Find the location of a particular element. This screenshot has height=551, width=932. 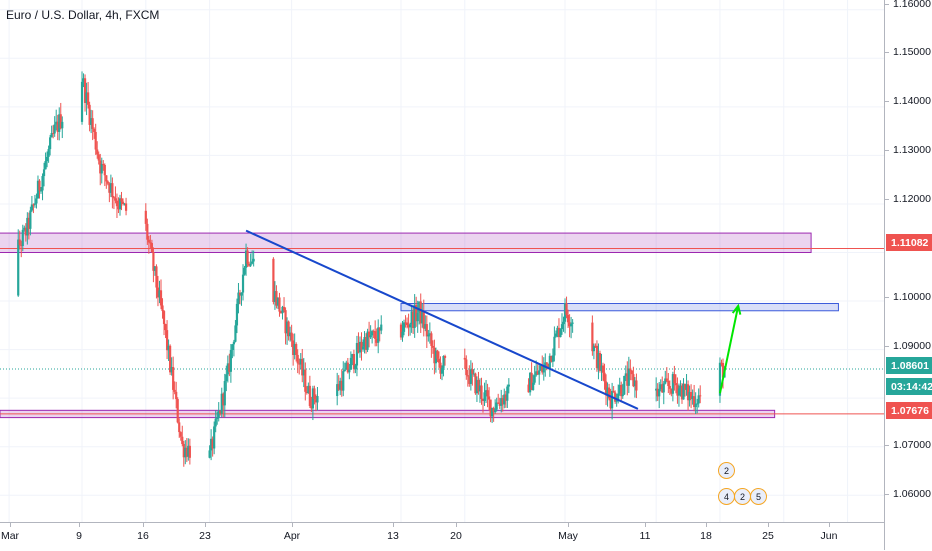

resistance-price-badge: 1.11082 is located at coordinates (909, 242).